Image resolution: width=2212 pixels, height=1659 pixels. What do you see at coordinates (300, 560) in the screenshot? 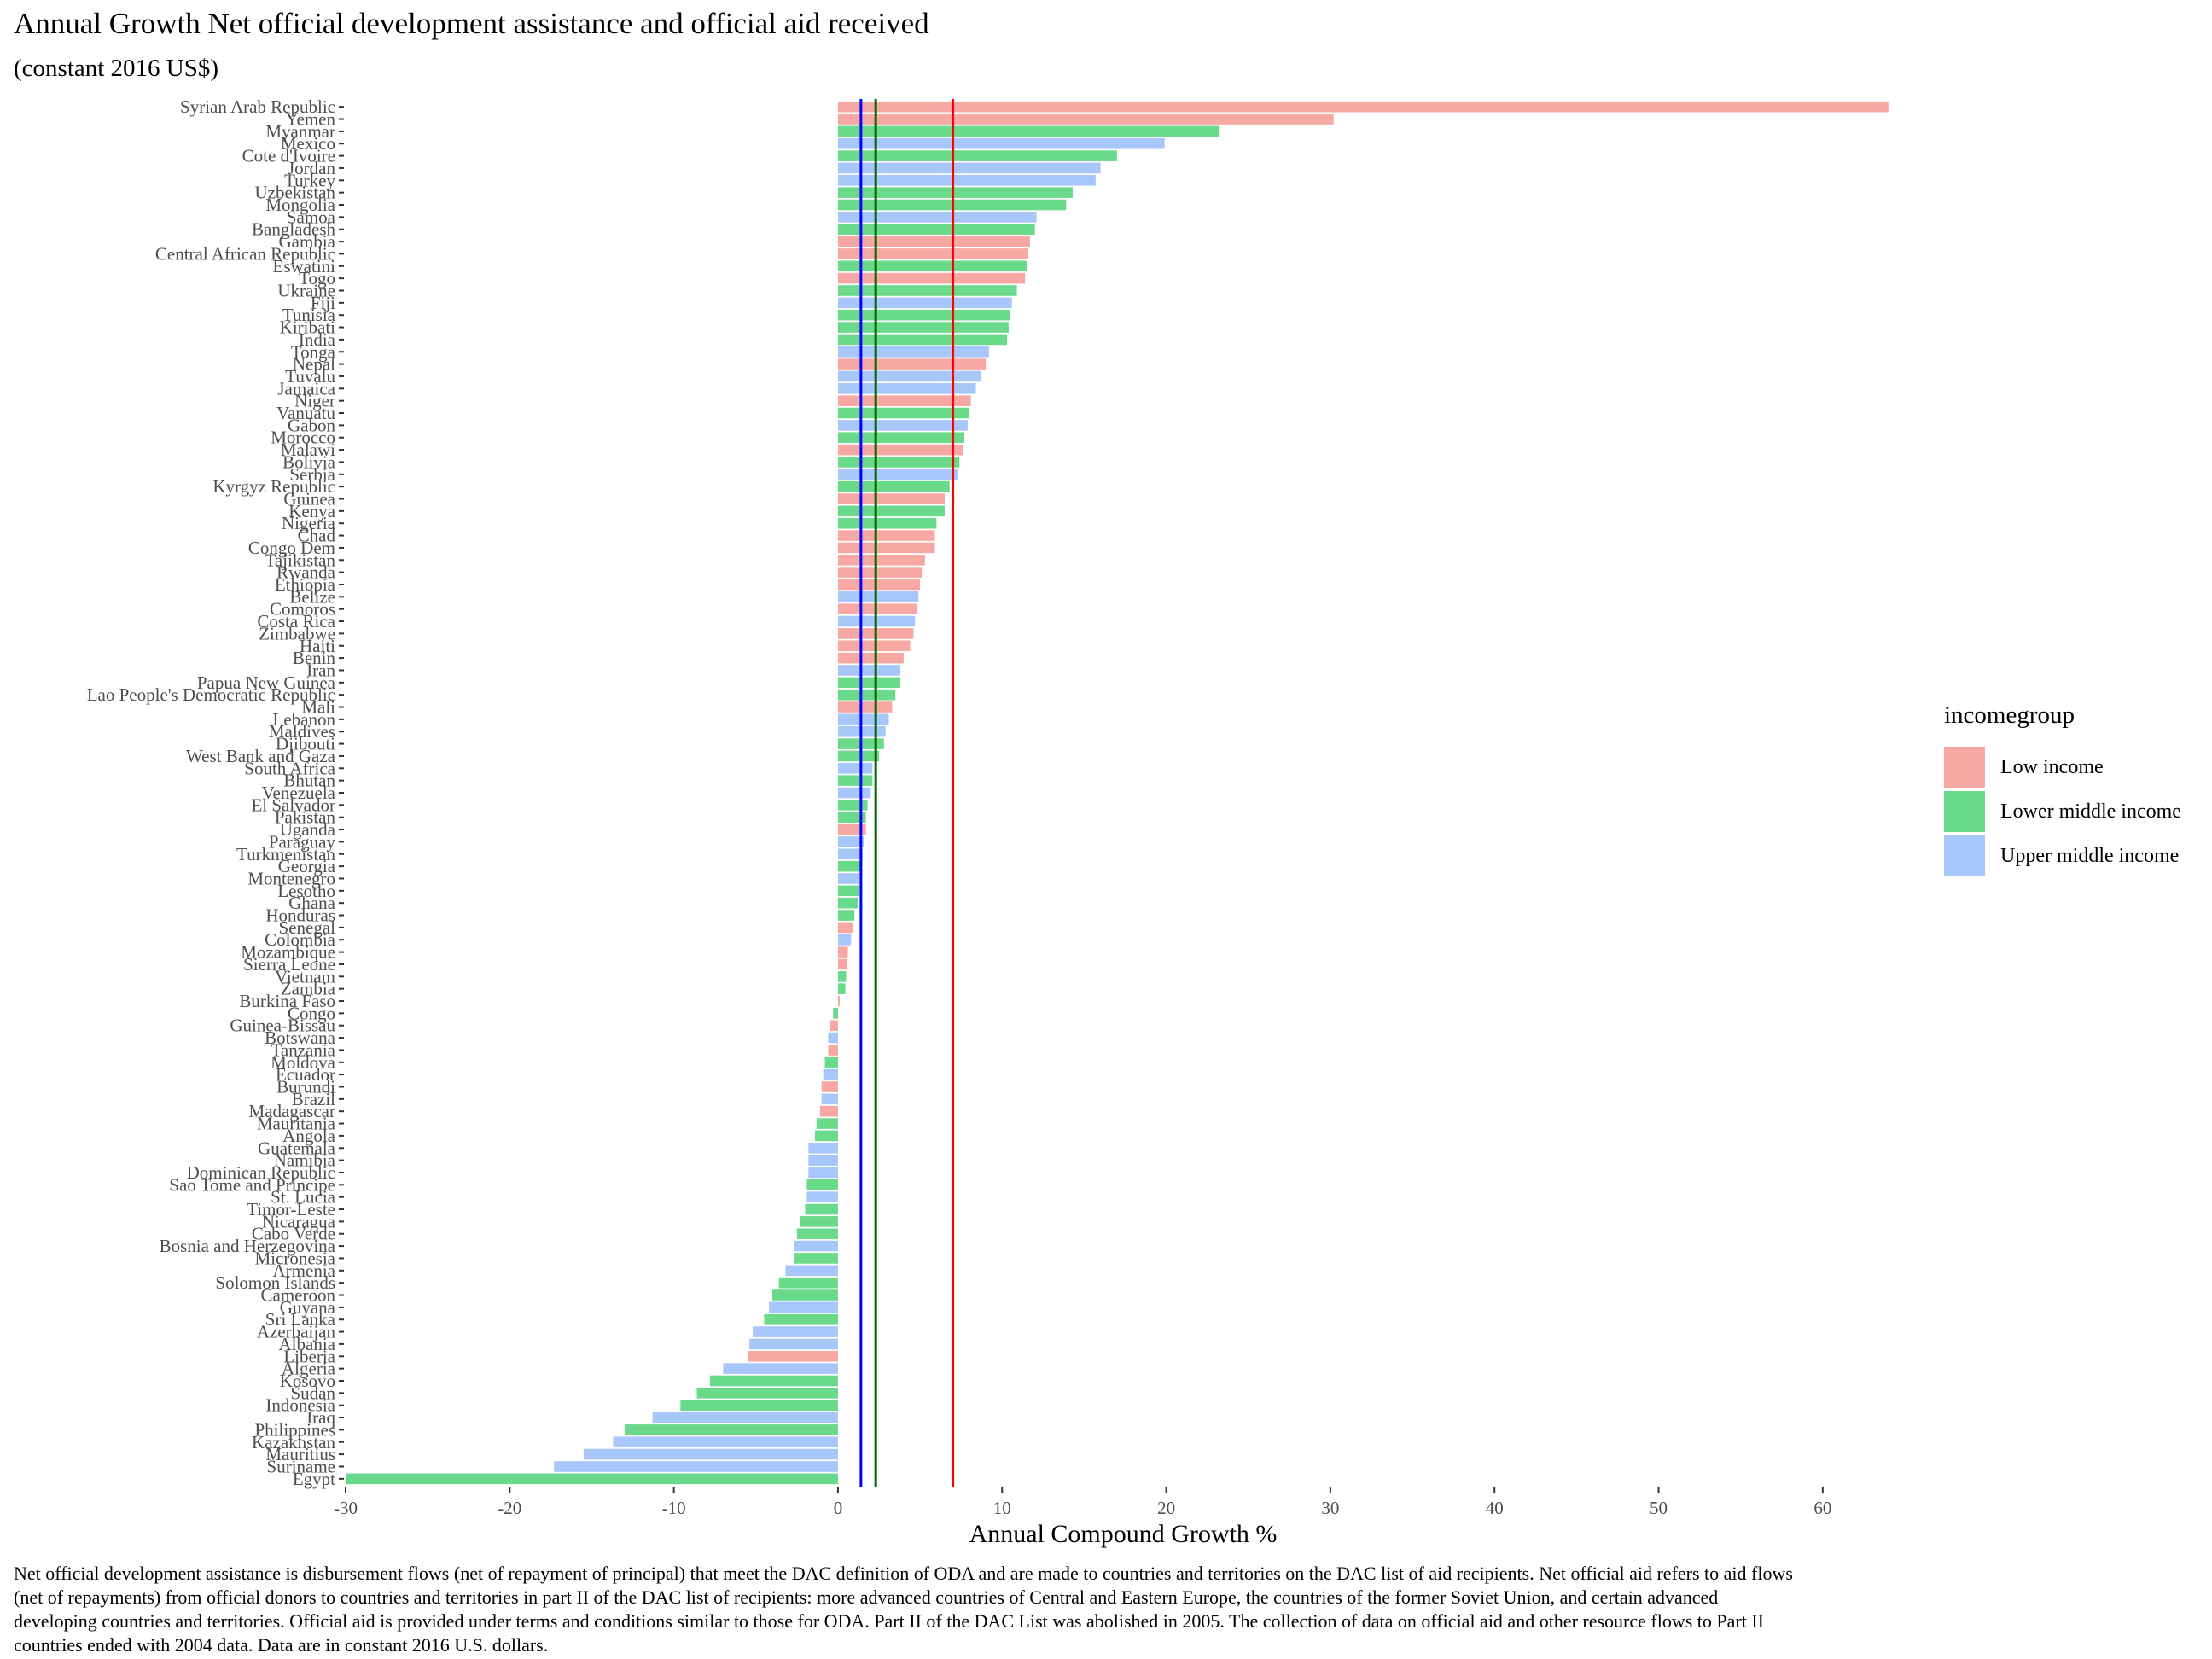
I see `y-tick-label-tajikistan: Tajikistan` at bounding box center [300, 560].